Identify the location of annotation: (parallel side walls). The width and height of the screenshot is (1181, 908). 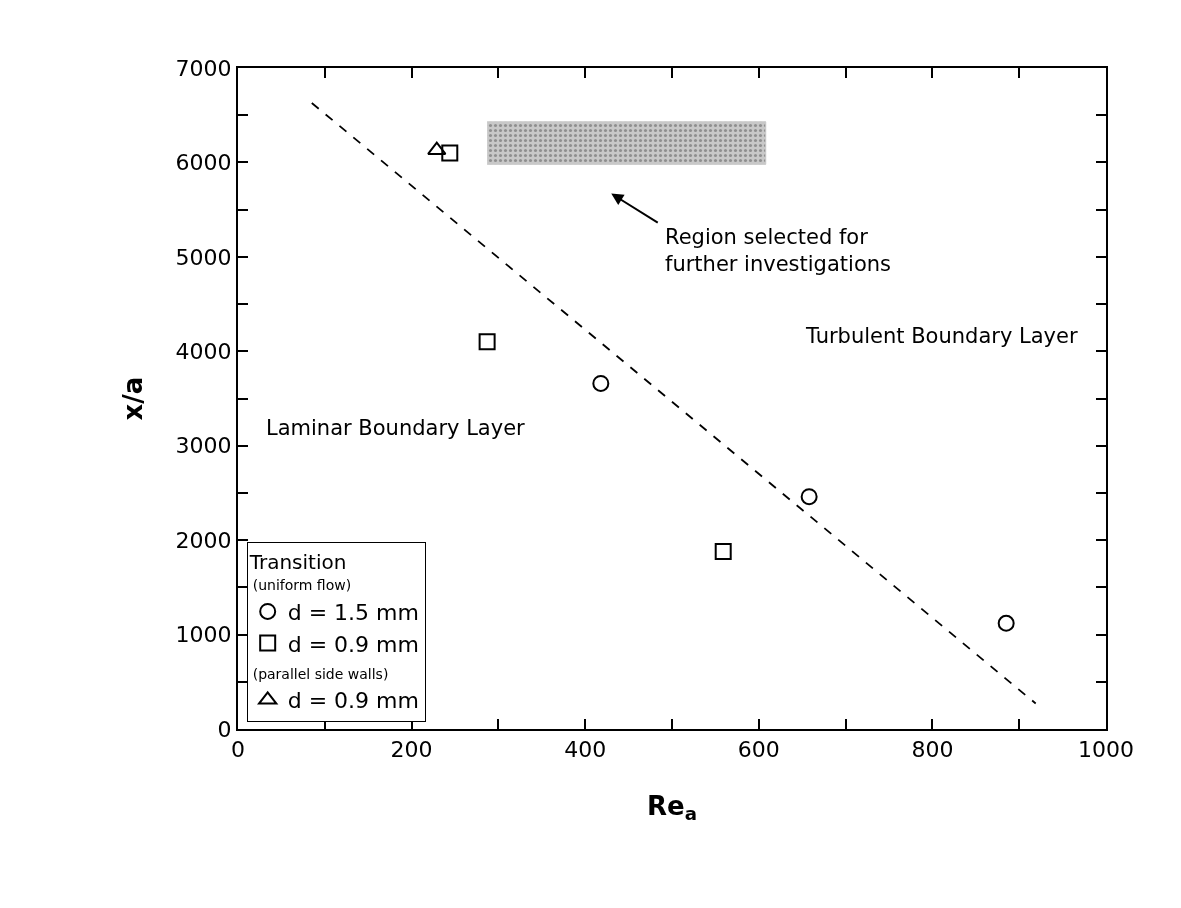
(320, 673).